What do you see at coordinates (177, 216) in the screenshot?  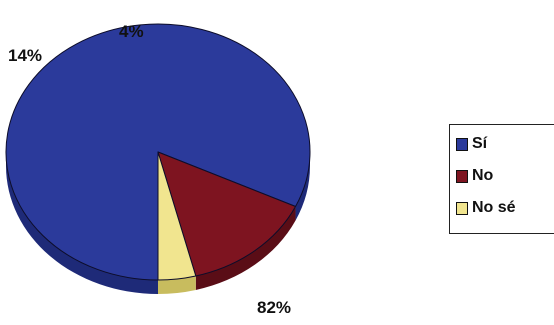 I see `pie-slice-no-se` at bounding box center [177, 216].